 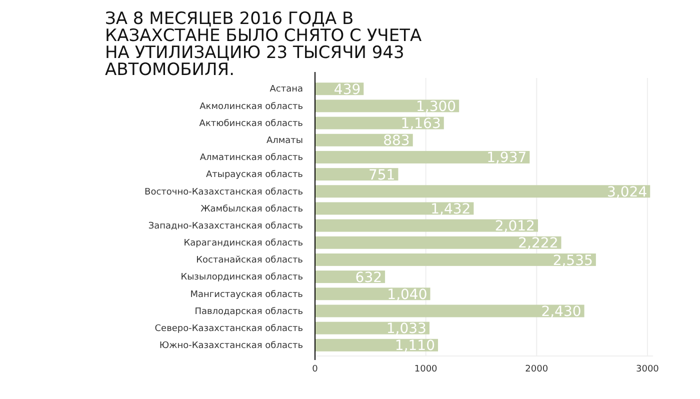 What do you see at coordinates (347, 90) in the screenshot?
I see `data-label: 439` at bounding box center [347, 90].